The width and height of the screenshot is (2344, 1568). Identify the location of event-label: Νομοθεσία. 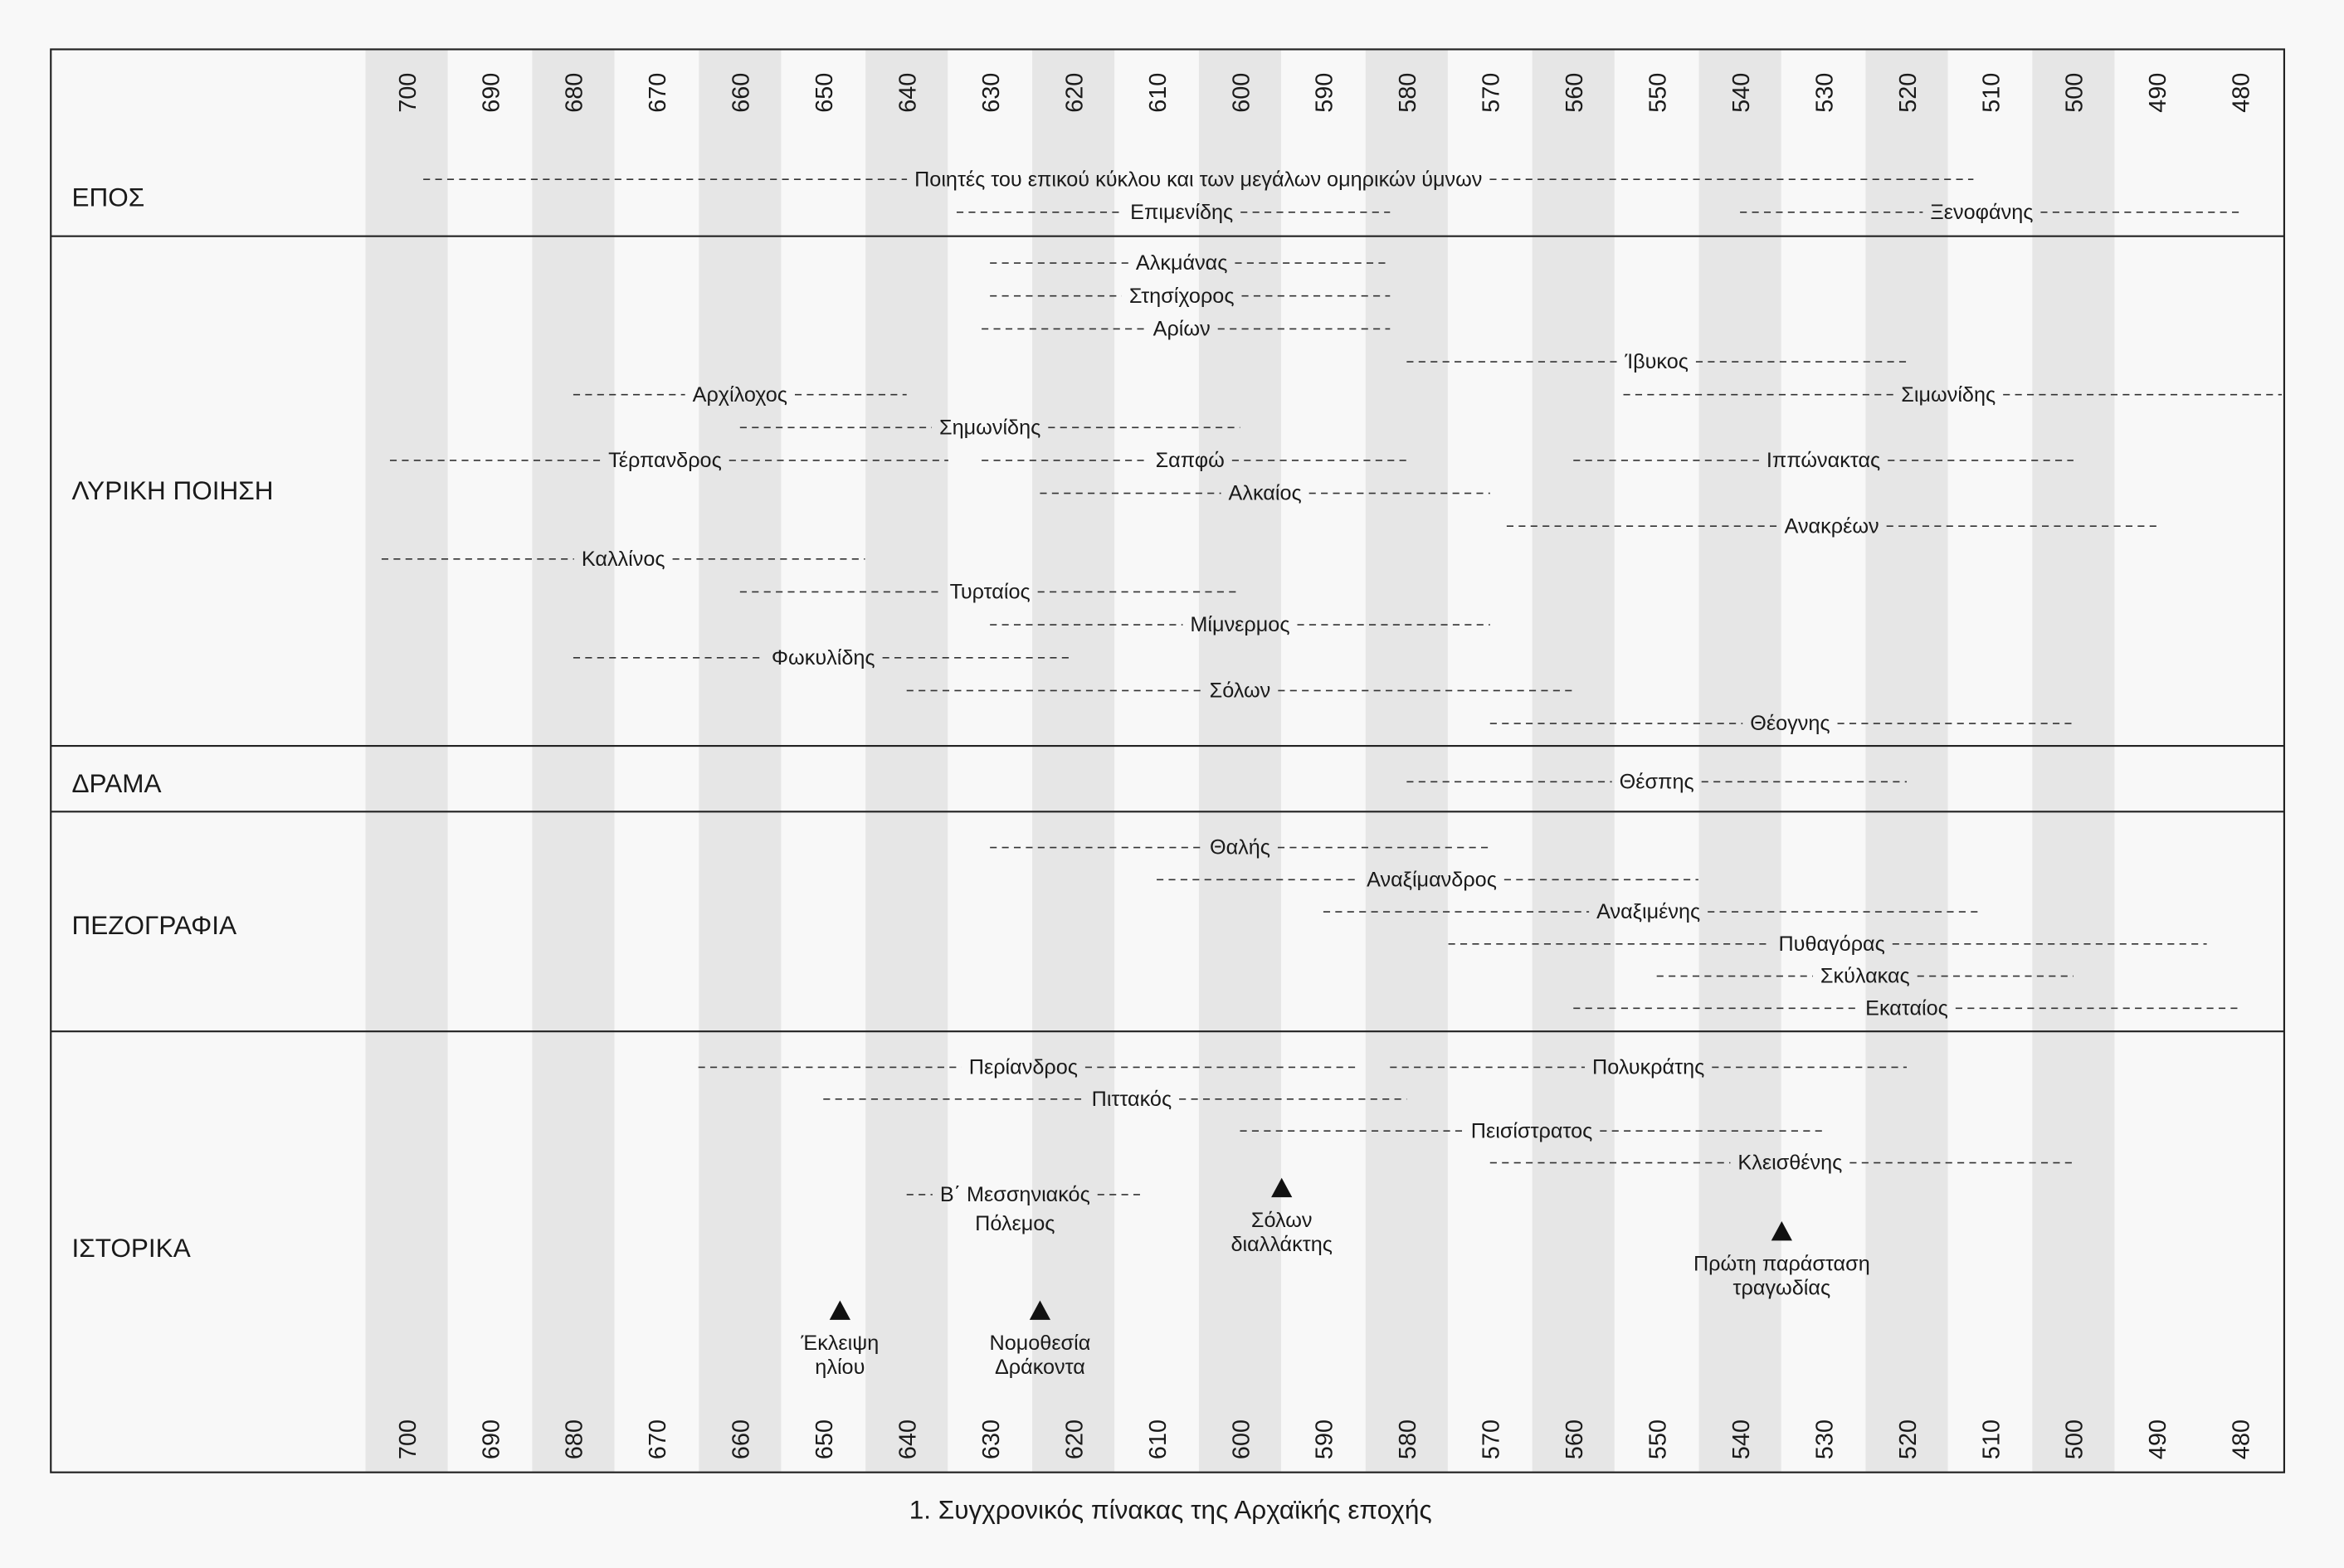
(1041, 1343).